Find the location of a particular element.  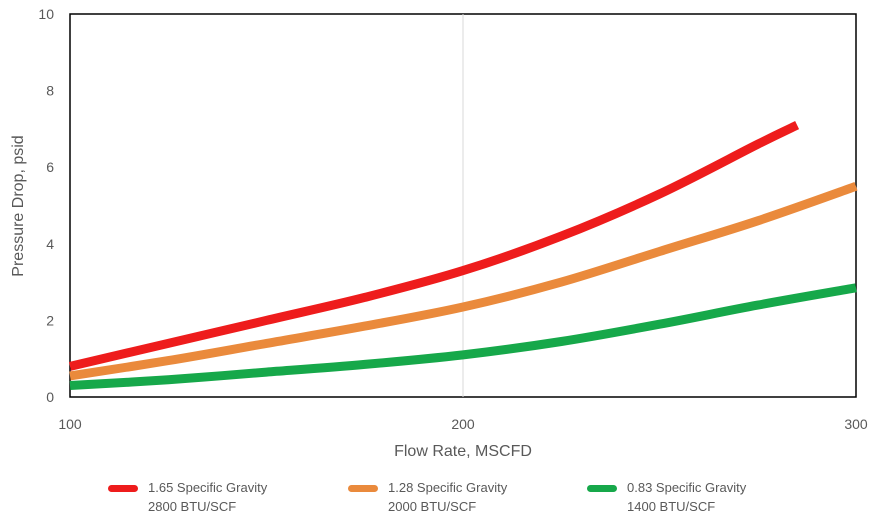

x-tick-label: 200 is located at coordinates (463, 424).